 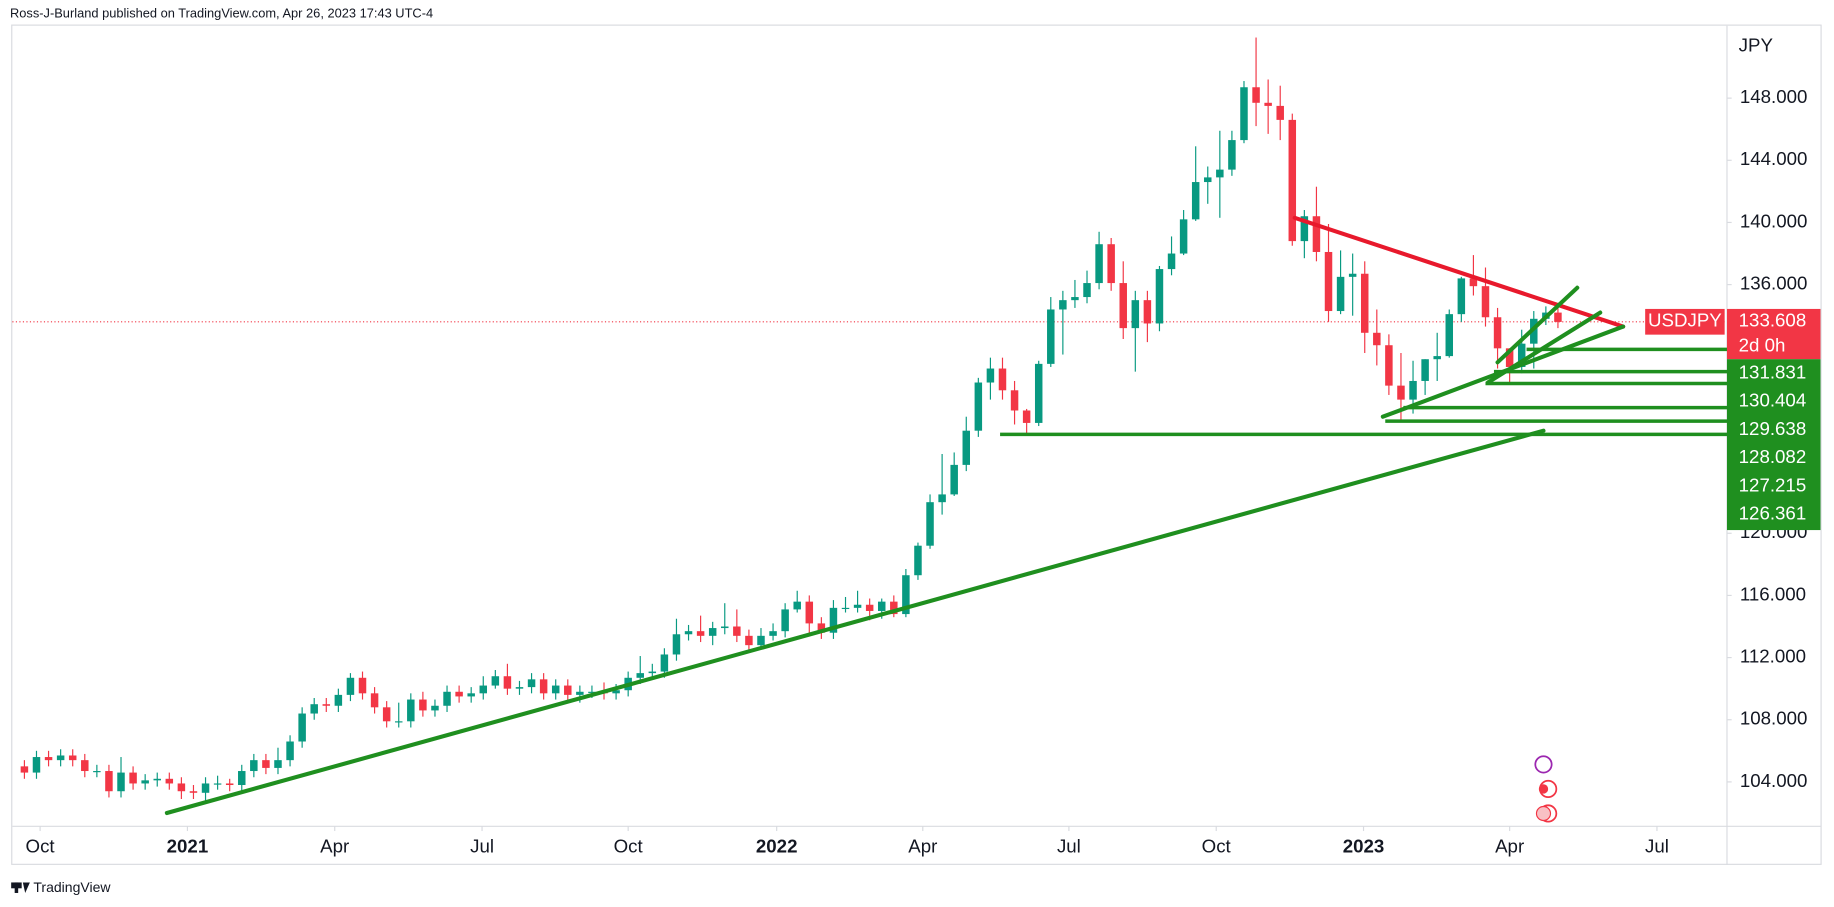 I want to click on y-tick-label: 112.000, so click(x=1773, y=656).